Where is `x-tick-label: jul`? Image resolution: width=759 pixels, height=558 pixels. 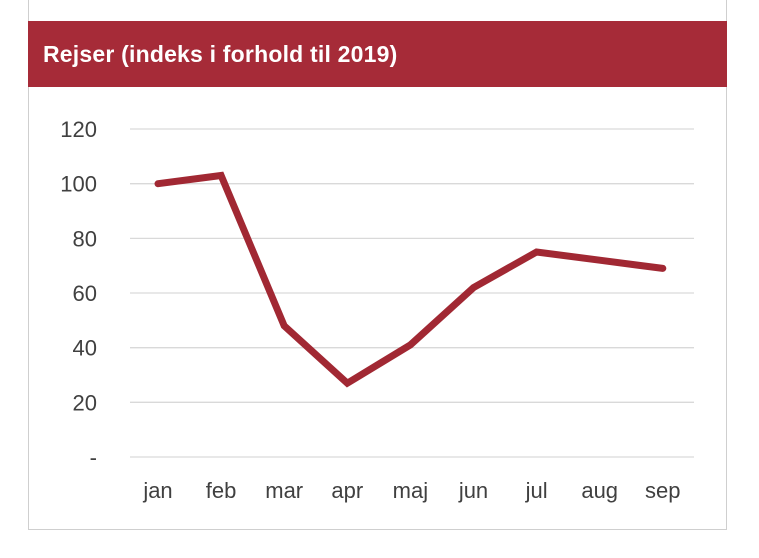
x-tick-label: jul is located at coordinates (536, 490).